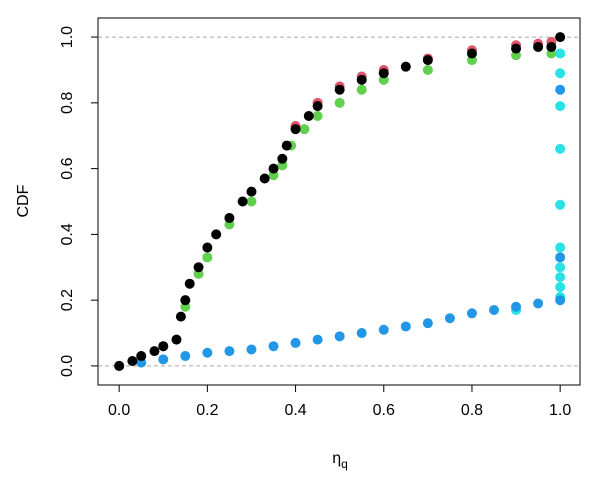 The width and height of the screenshot is (600, 480). Describe the element at coordinates (67, 168) in the screenshot. I see `y-tick-label: 0.6` at that location.